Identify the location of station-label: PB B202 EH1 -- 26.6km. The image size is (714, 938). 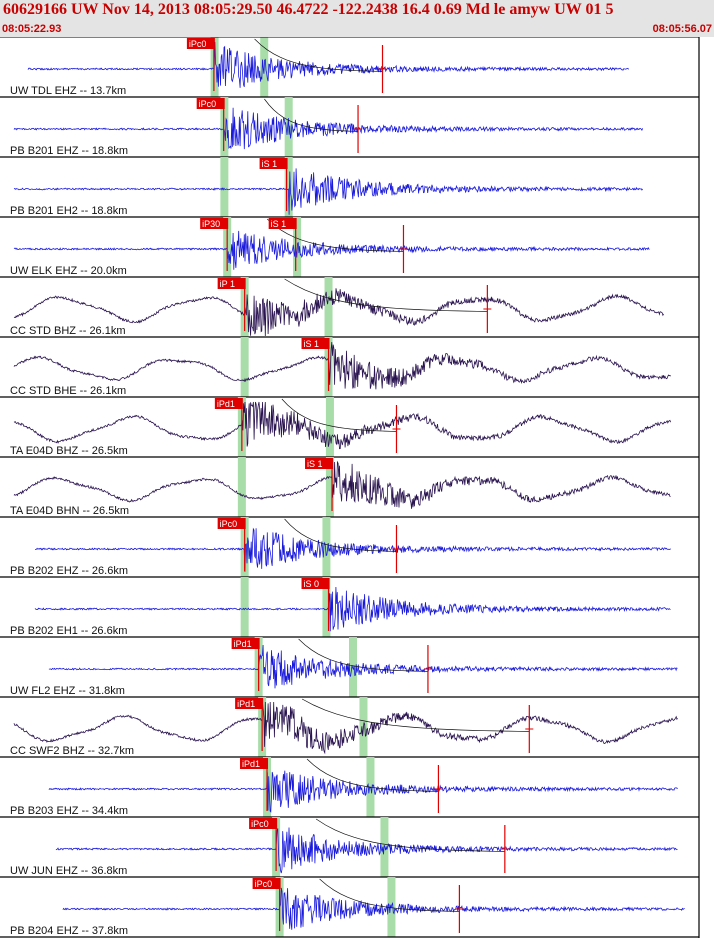
(68, 631).